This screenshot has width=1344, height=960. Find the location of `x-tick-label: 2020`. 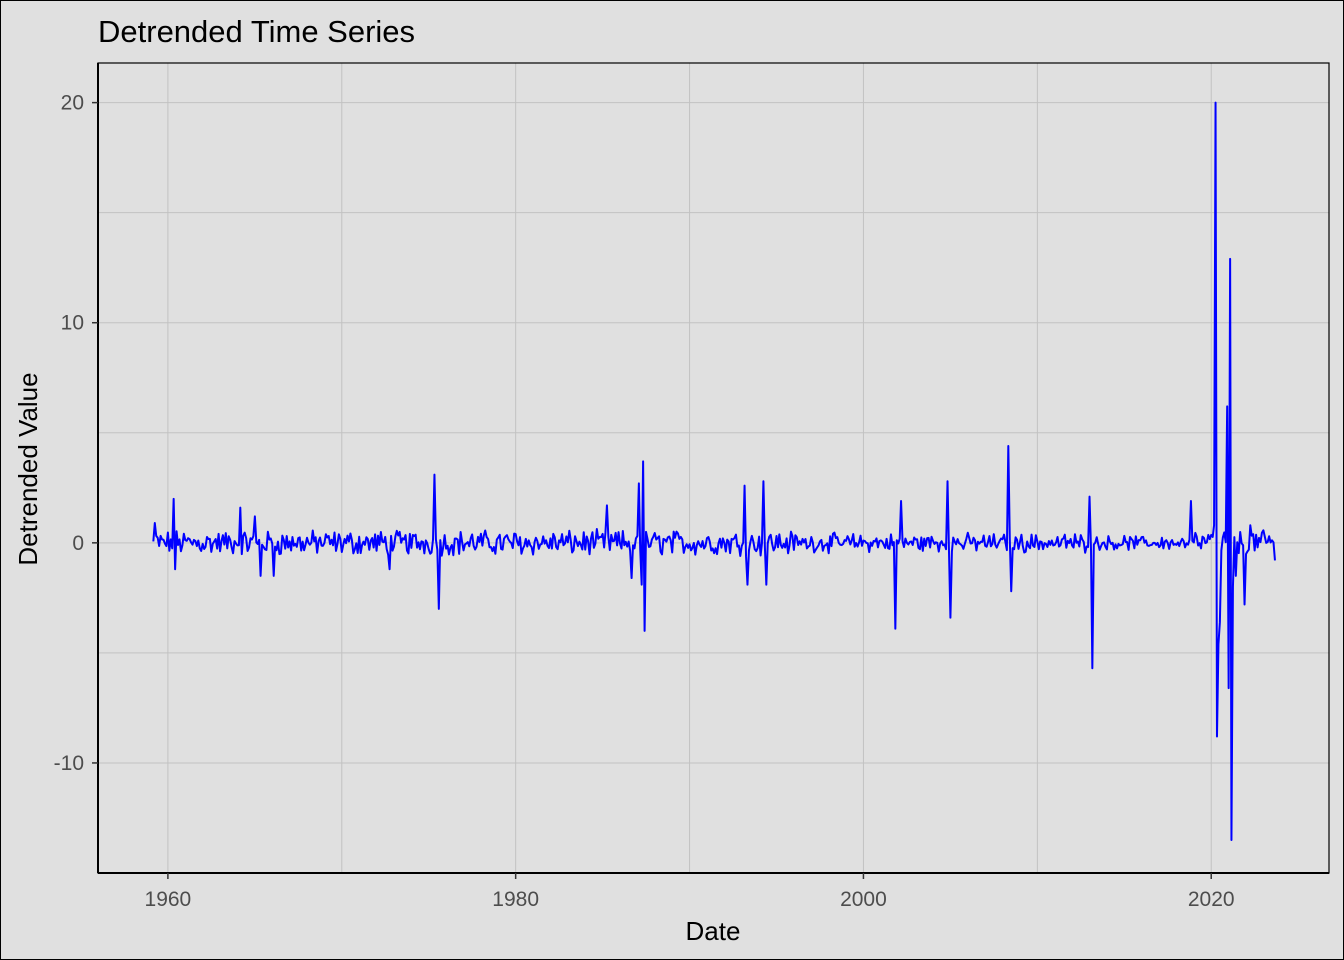

x-tick-label: 2020 is located at coordinates (1211, 899).